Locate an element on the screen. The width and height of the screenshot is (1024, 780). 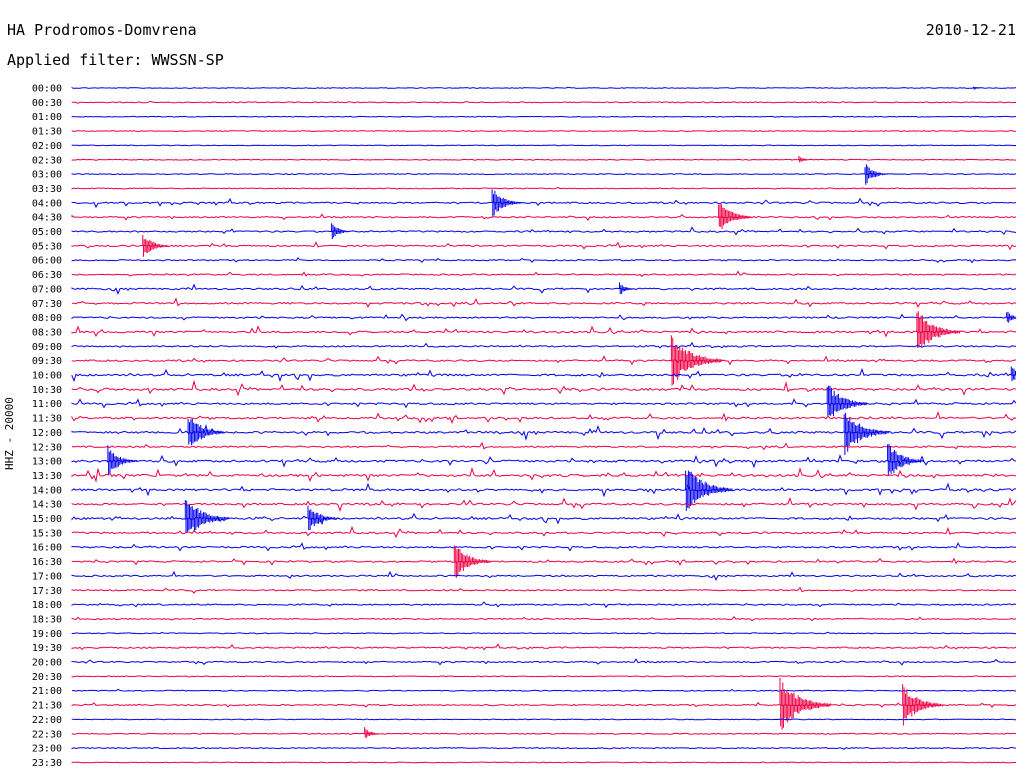
time-tick-label: 08:00 is located at coordinates (47, 318).